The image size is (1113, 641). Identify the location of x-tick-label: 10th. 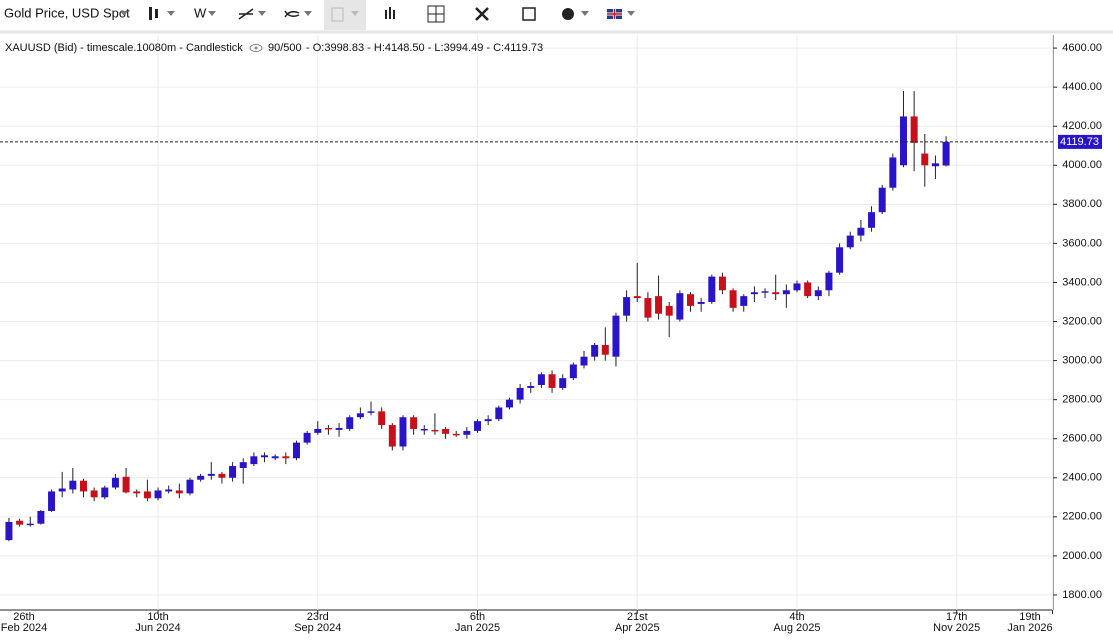
(157, 617).